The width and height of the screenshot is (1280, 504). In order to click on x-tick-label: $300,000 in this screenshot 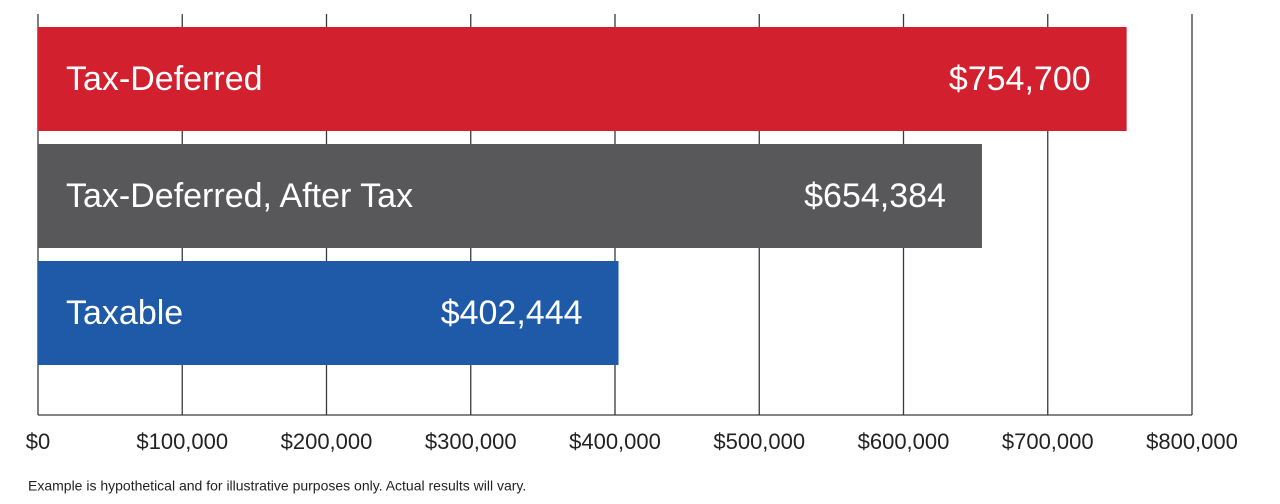, I will do `click(471, 441)`.